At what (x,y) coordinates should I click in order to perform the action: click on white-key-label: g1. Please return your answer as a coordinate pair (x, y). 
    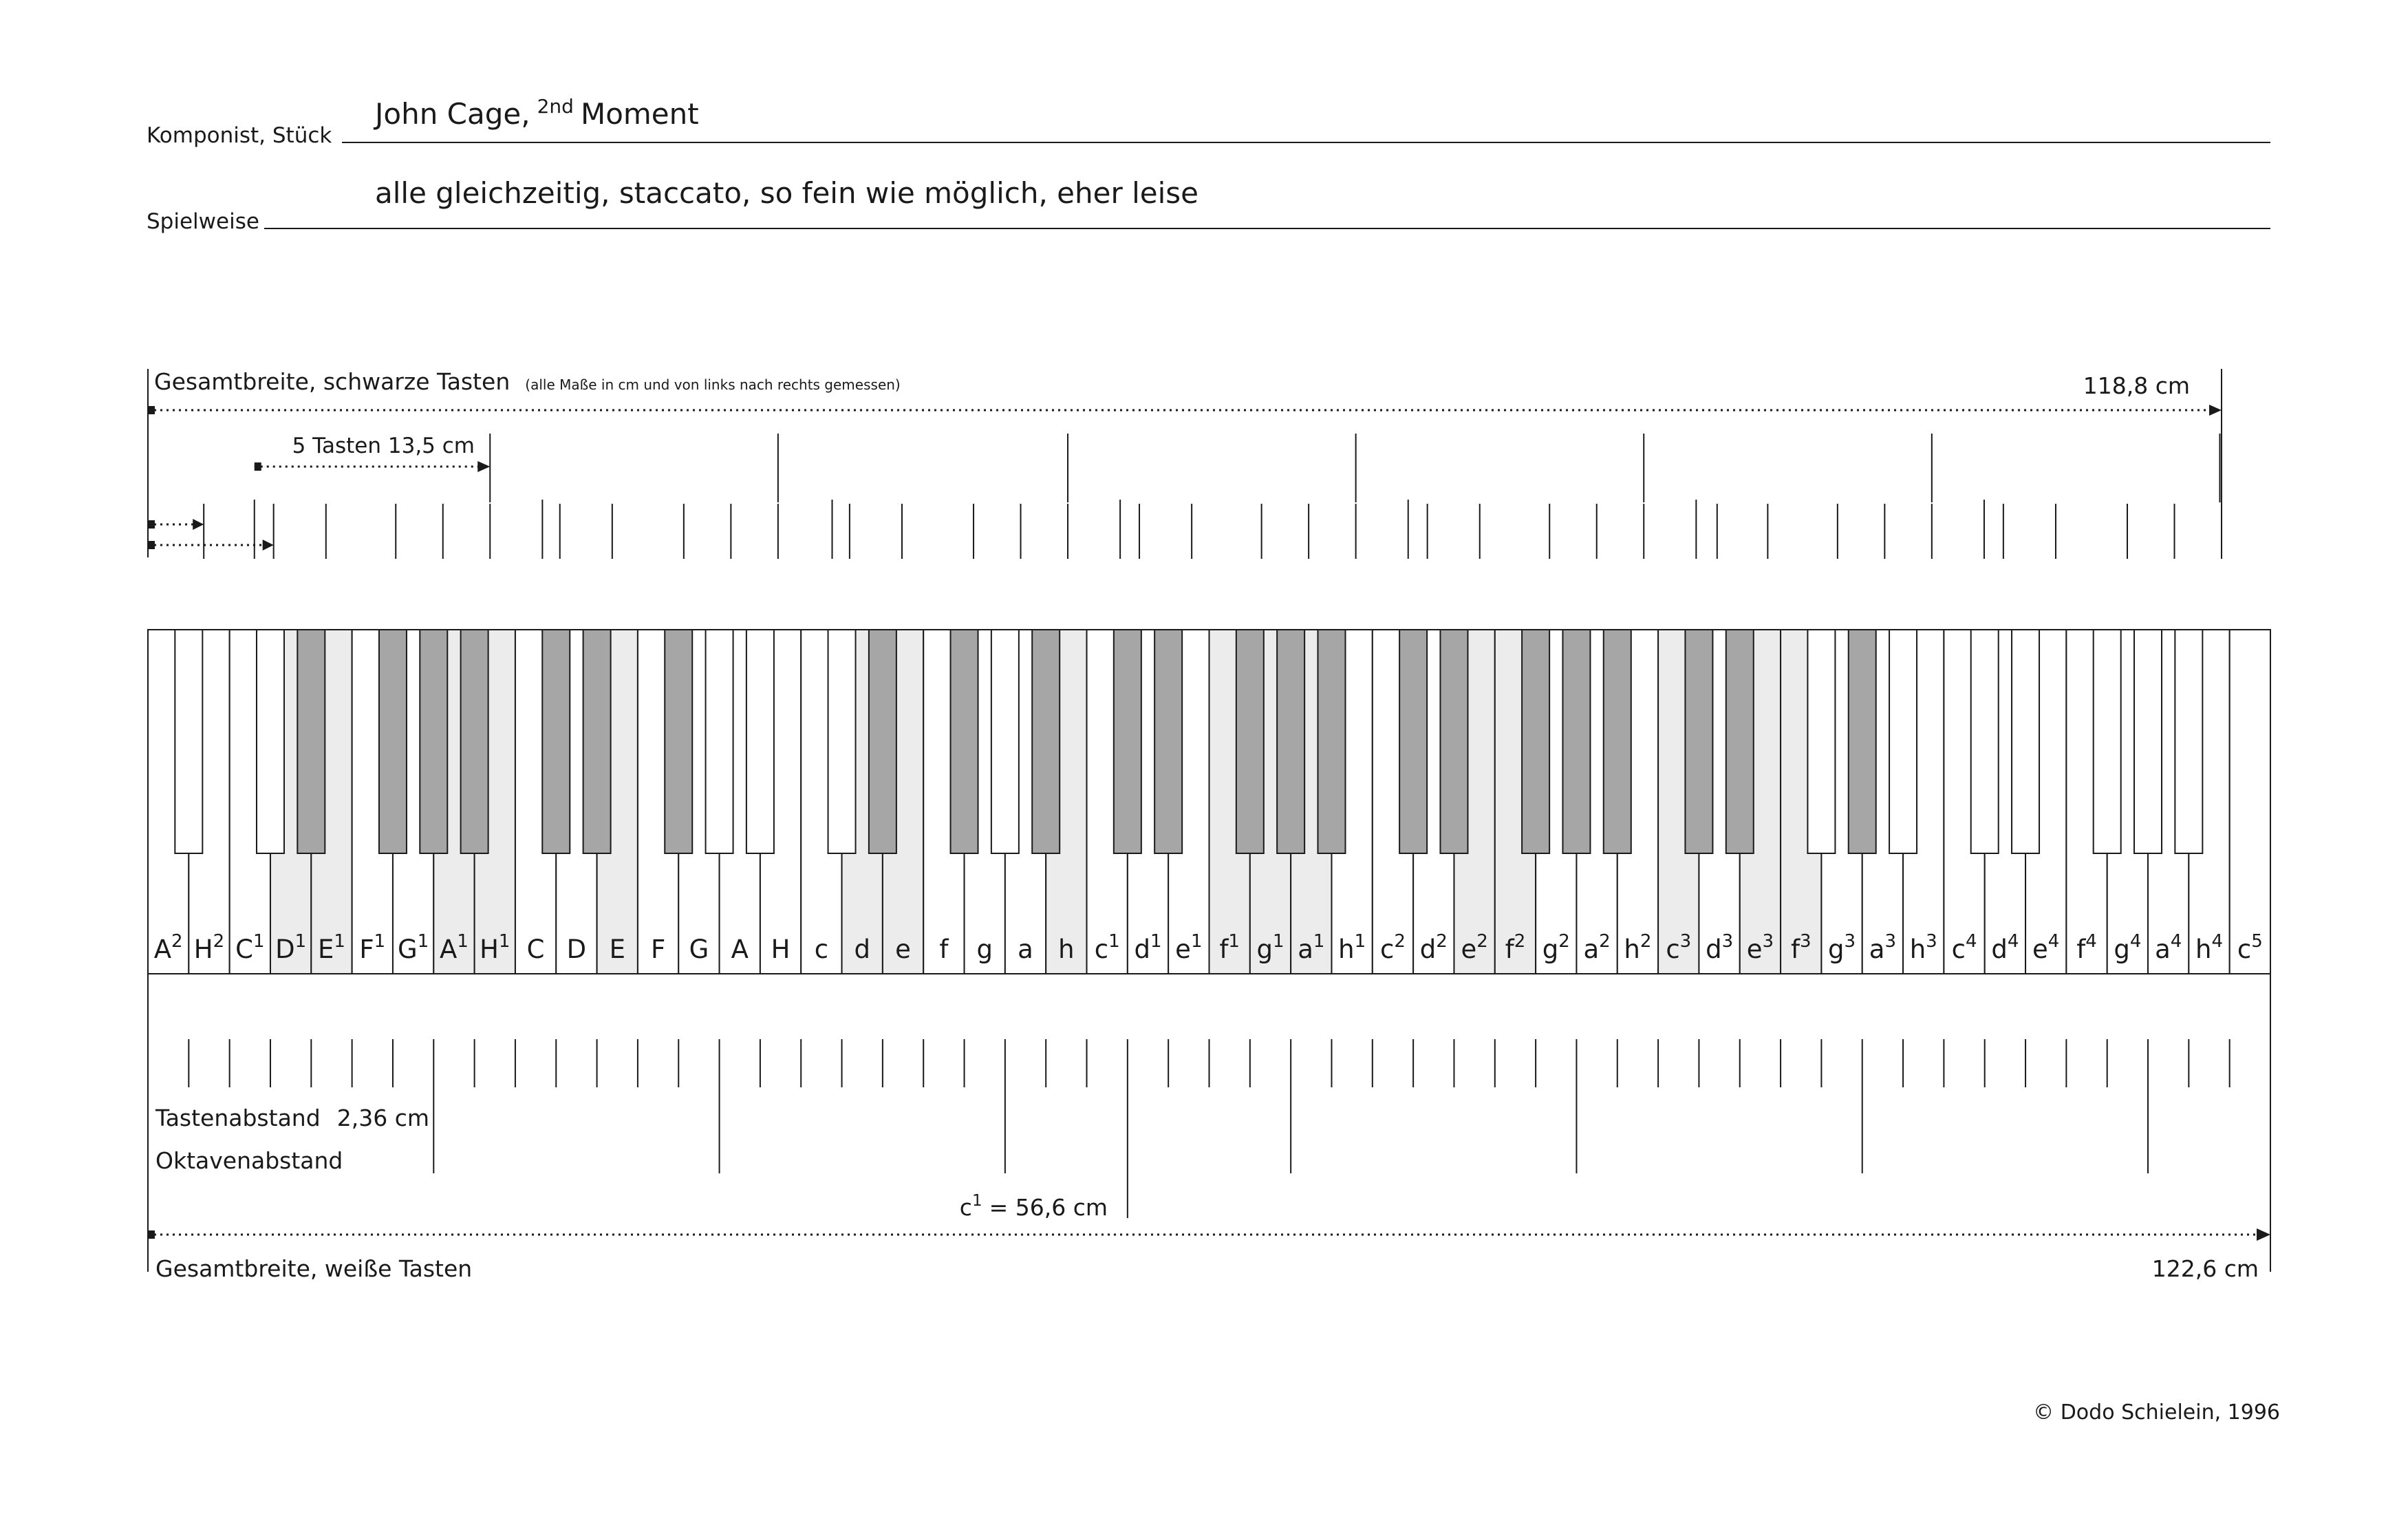
    Looking at the image, I should click on (1270, 947).